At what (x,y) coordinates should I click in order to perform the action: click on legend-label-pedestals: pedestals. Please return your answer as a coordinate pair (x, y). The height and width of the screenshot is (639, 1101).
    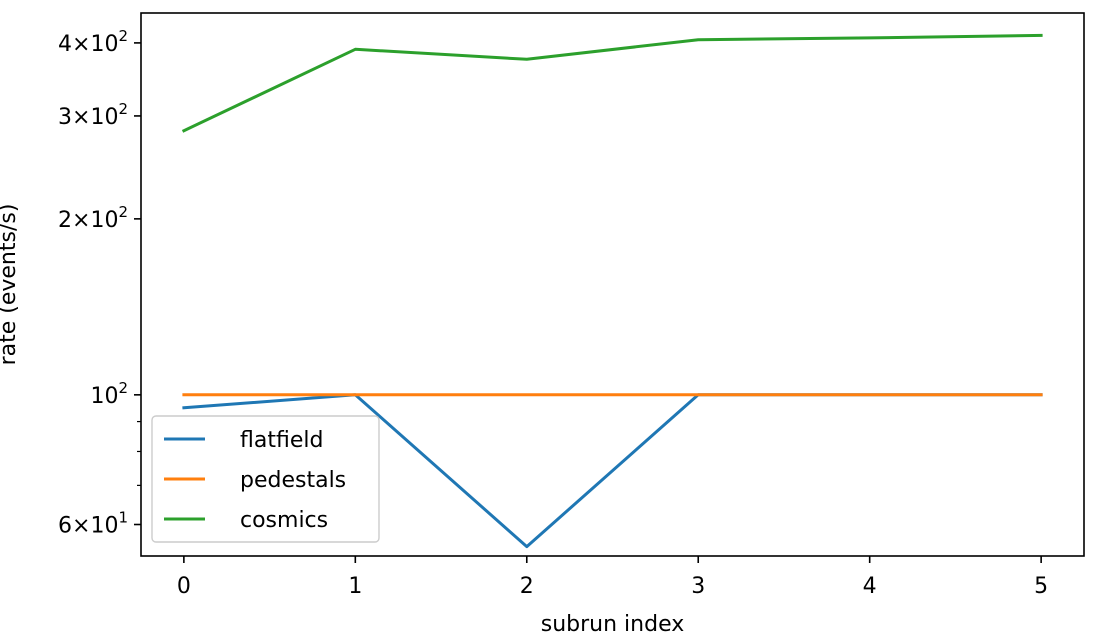
    Looking at the image, I should click on (293, 480).